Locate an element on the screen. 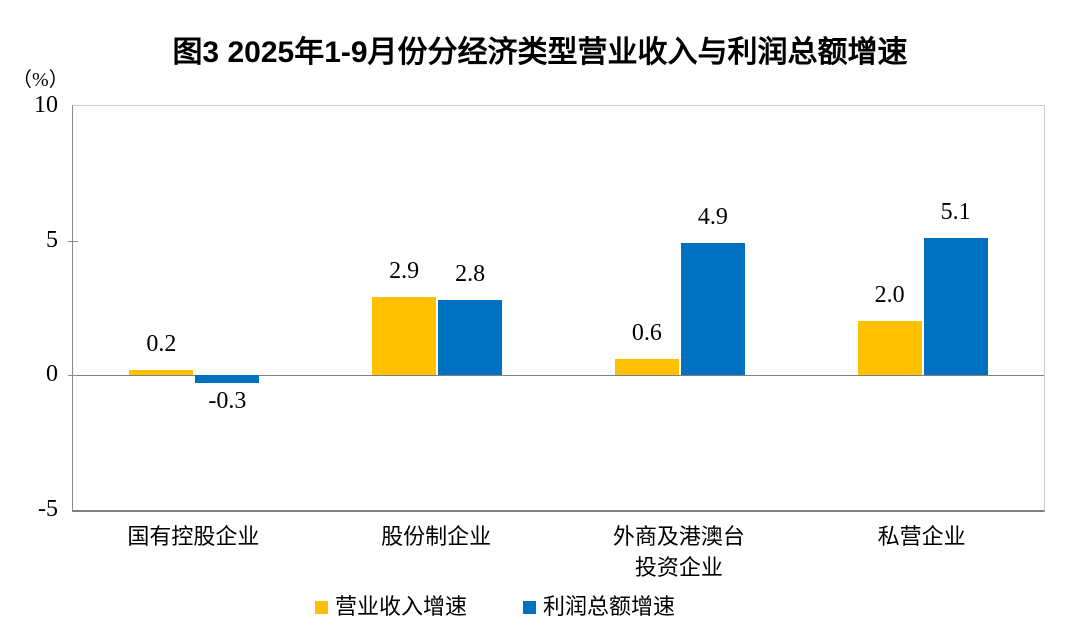  bar-value-label: 2.0 is located at coordinates (889, 295).